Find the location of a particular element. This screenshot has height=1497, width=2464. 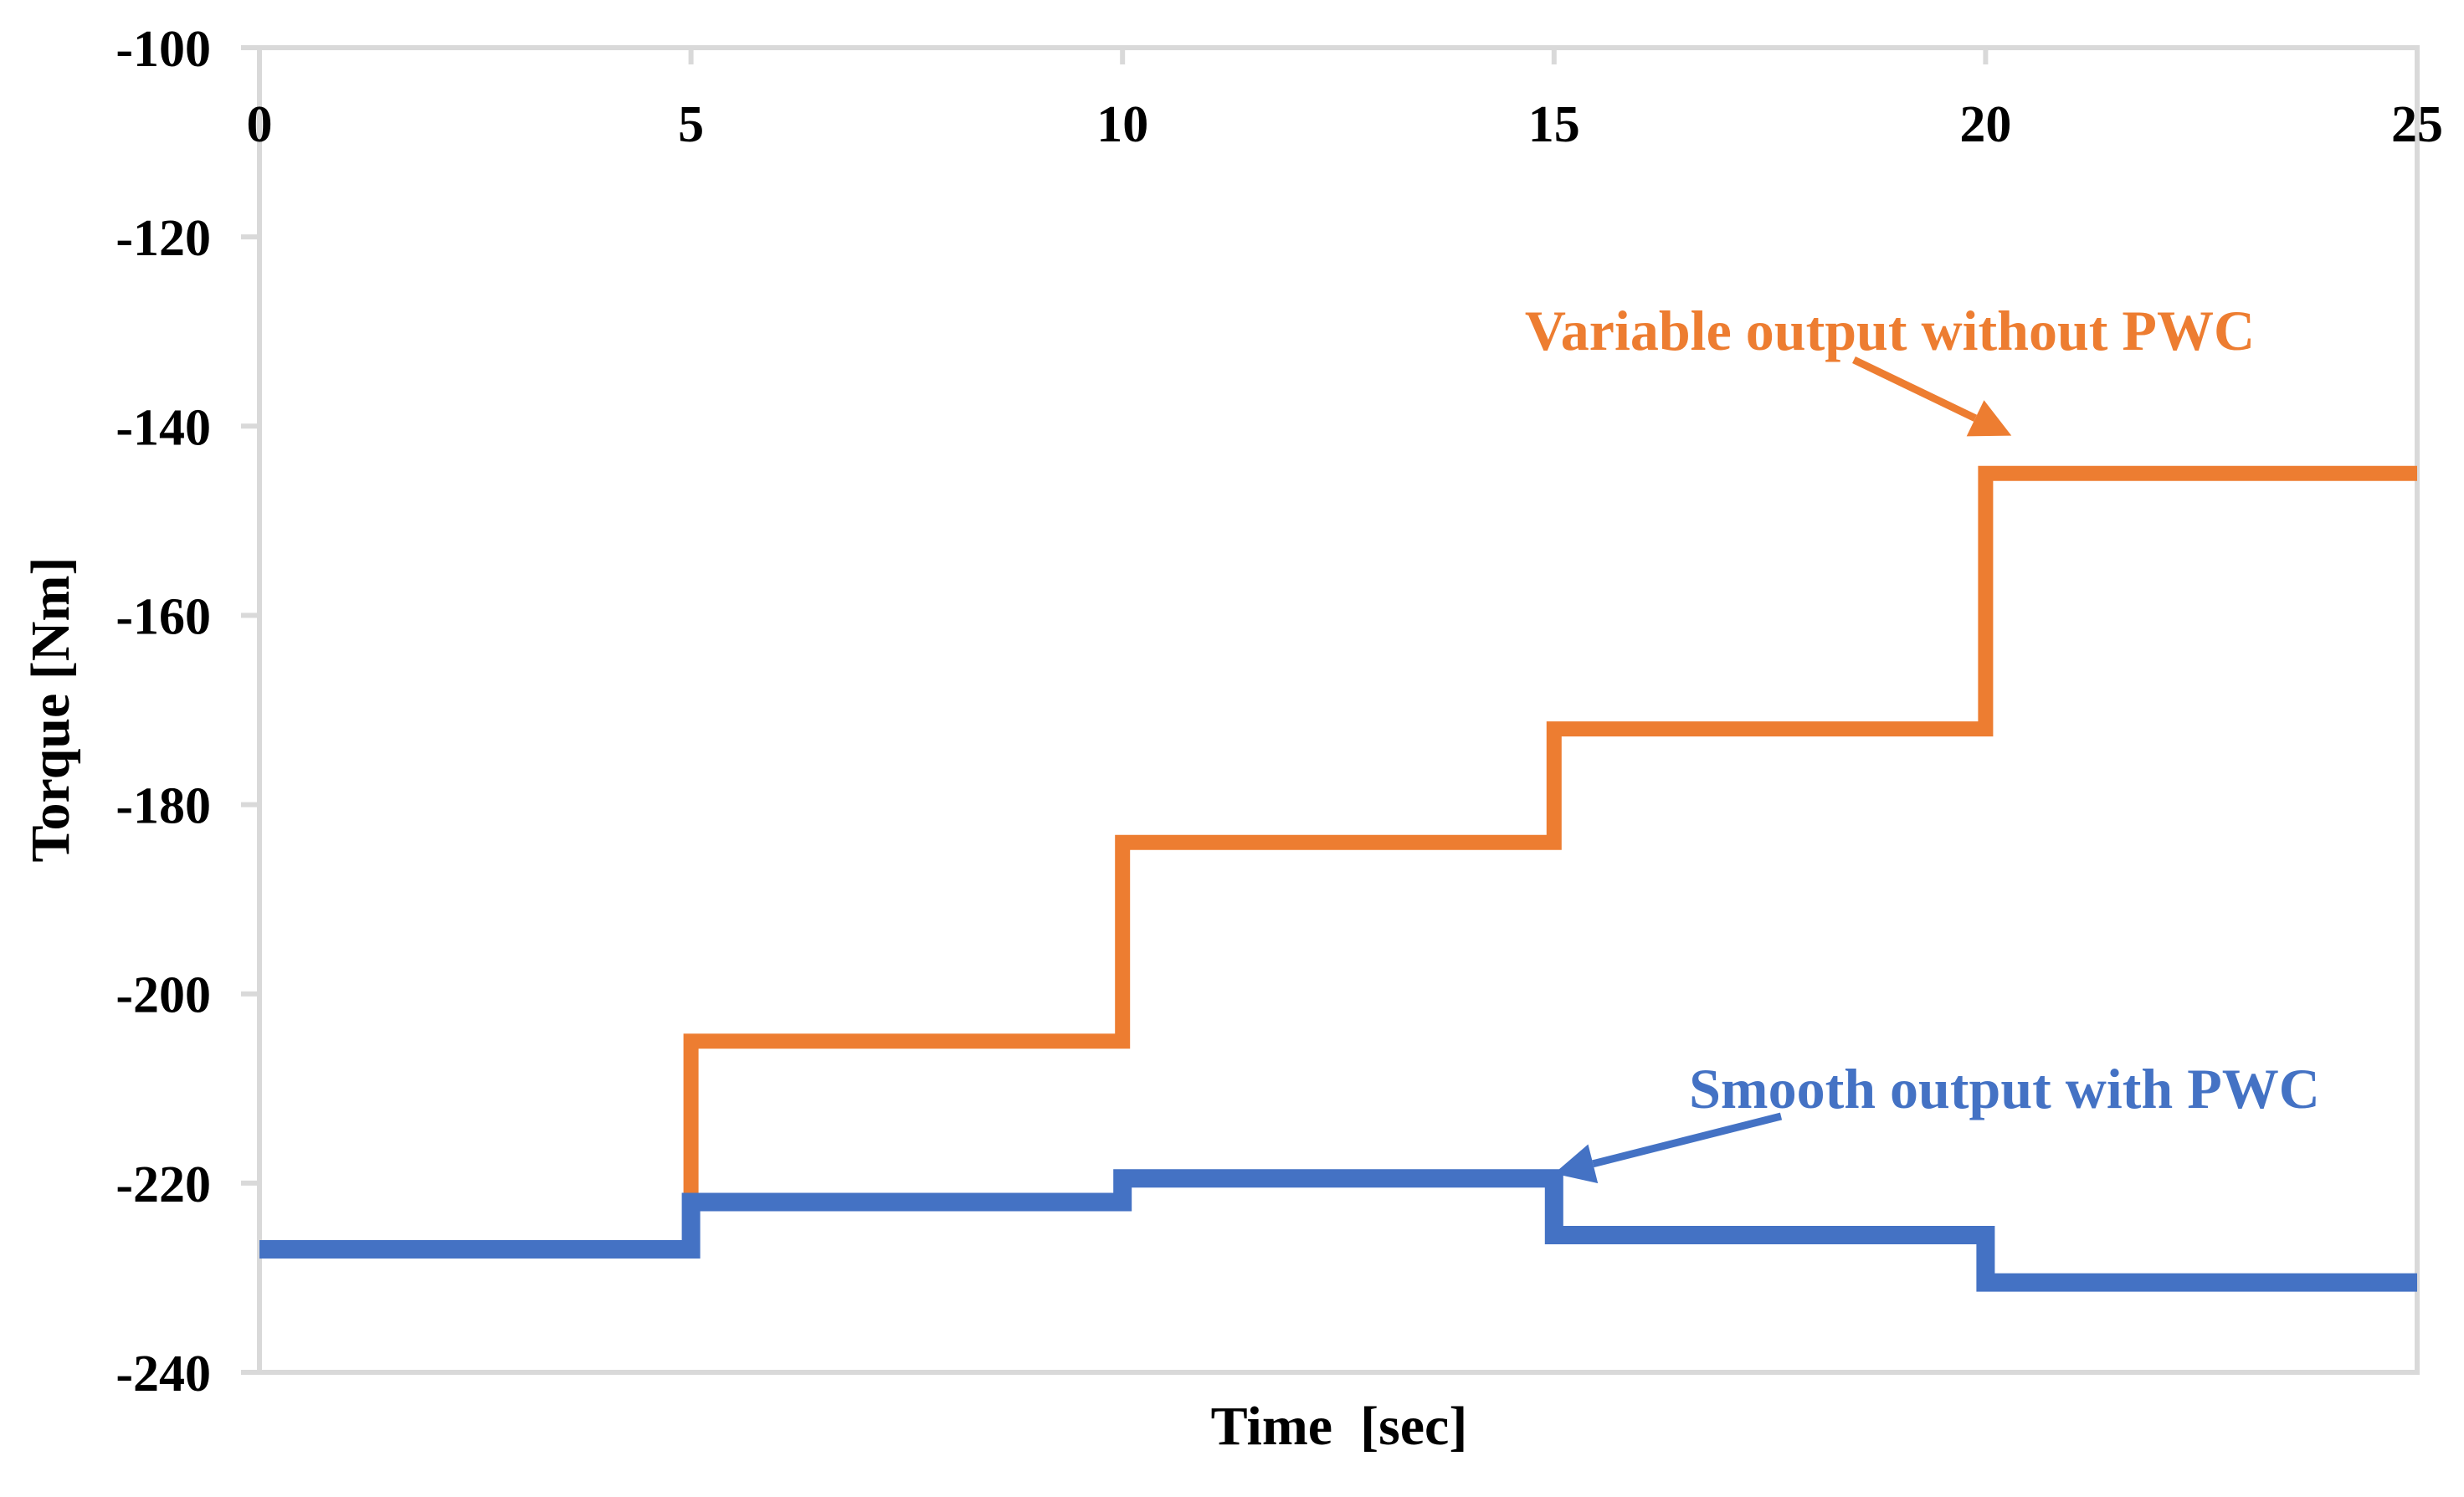

y-tick-label: -120 is located at coordinates (163, 238).